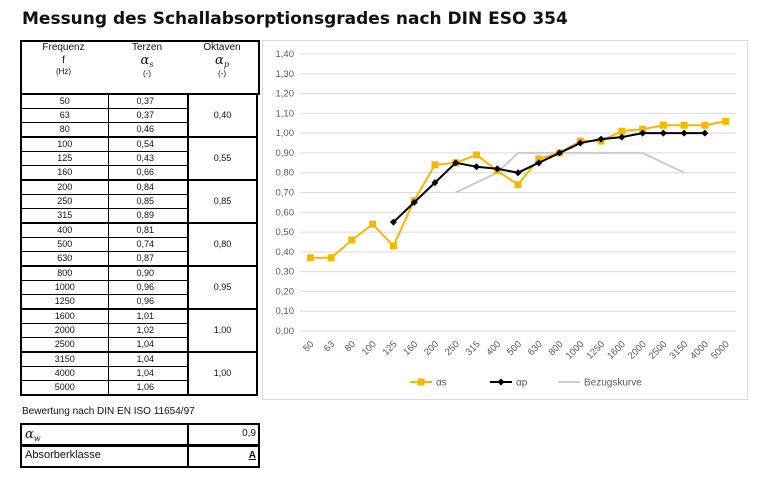 The width and height of the screenshot is (768, 479). What do you see at coordinates (285, 232) in the screenshot?
I see `y-tick-label: 0,50` at bounding box center [285, 232].